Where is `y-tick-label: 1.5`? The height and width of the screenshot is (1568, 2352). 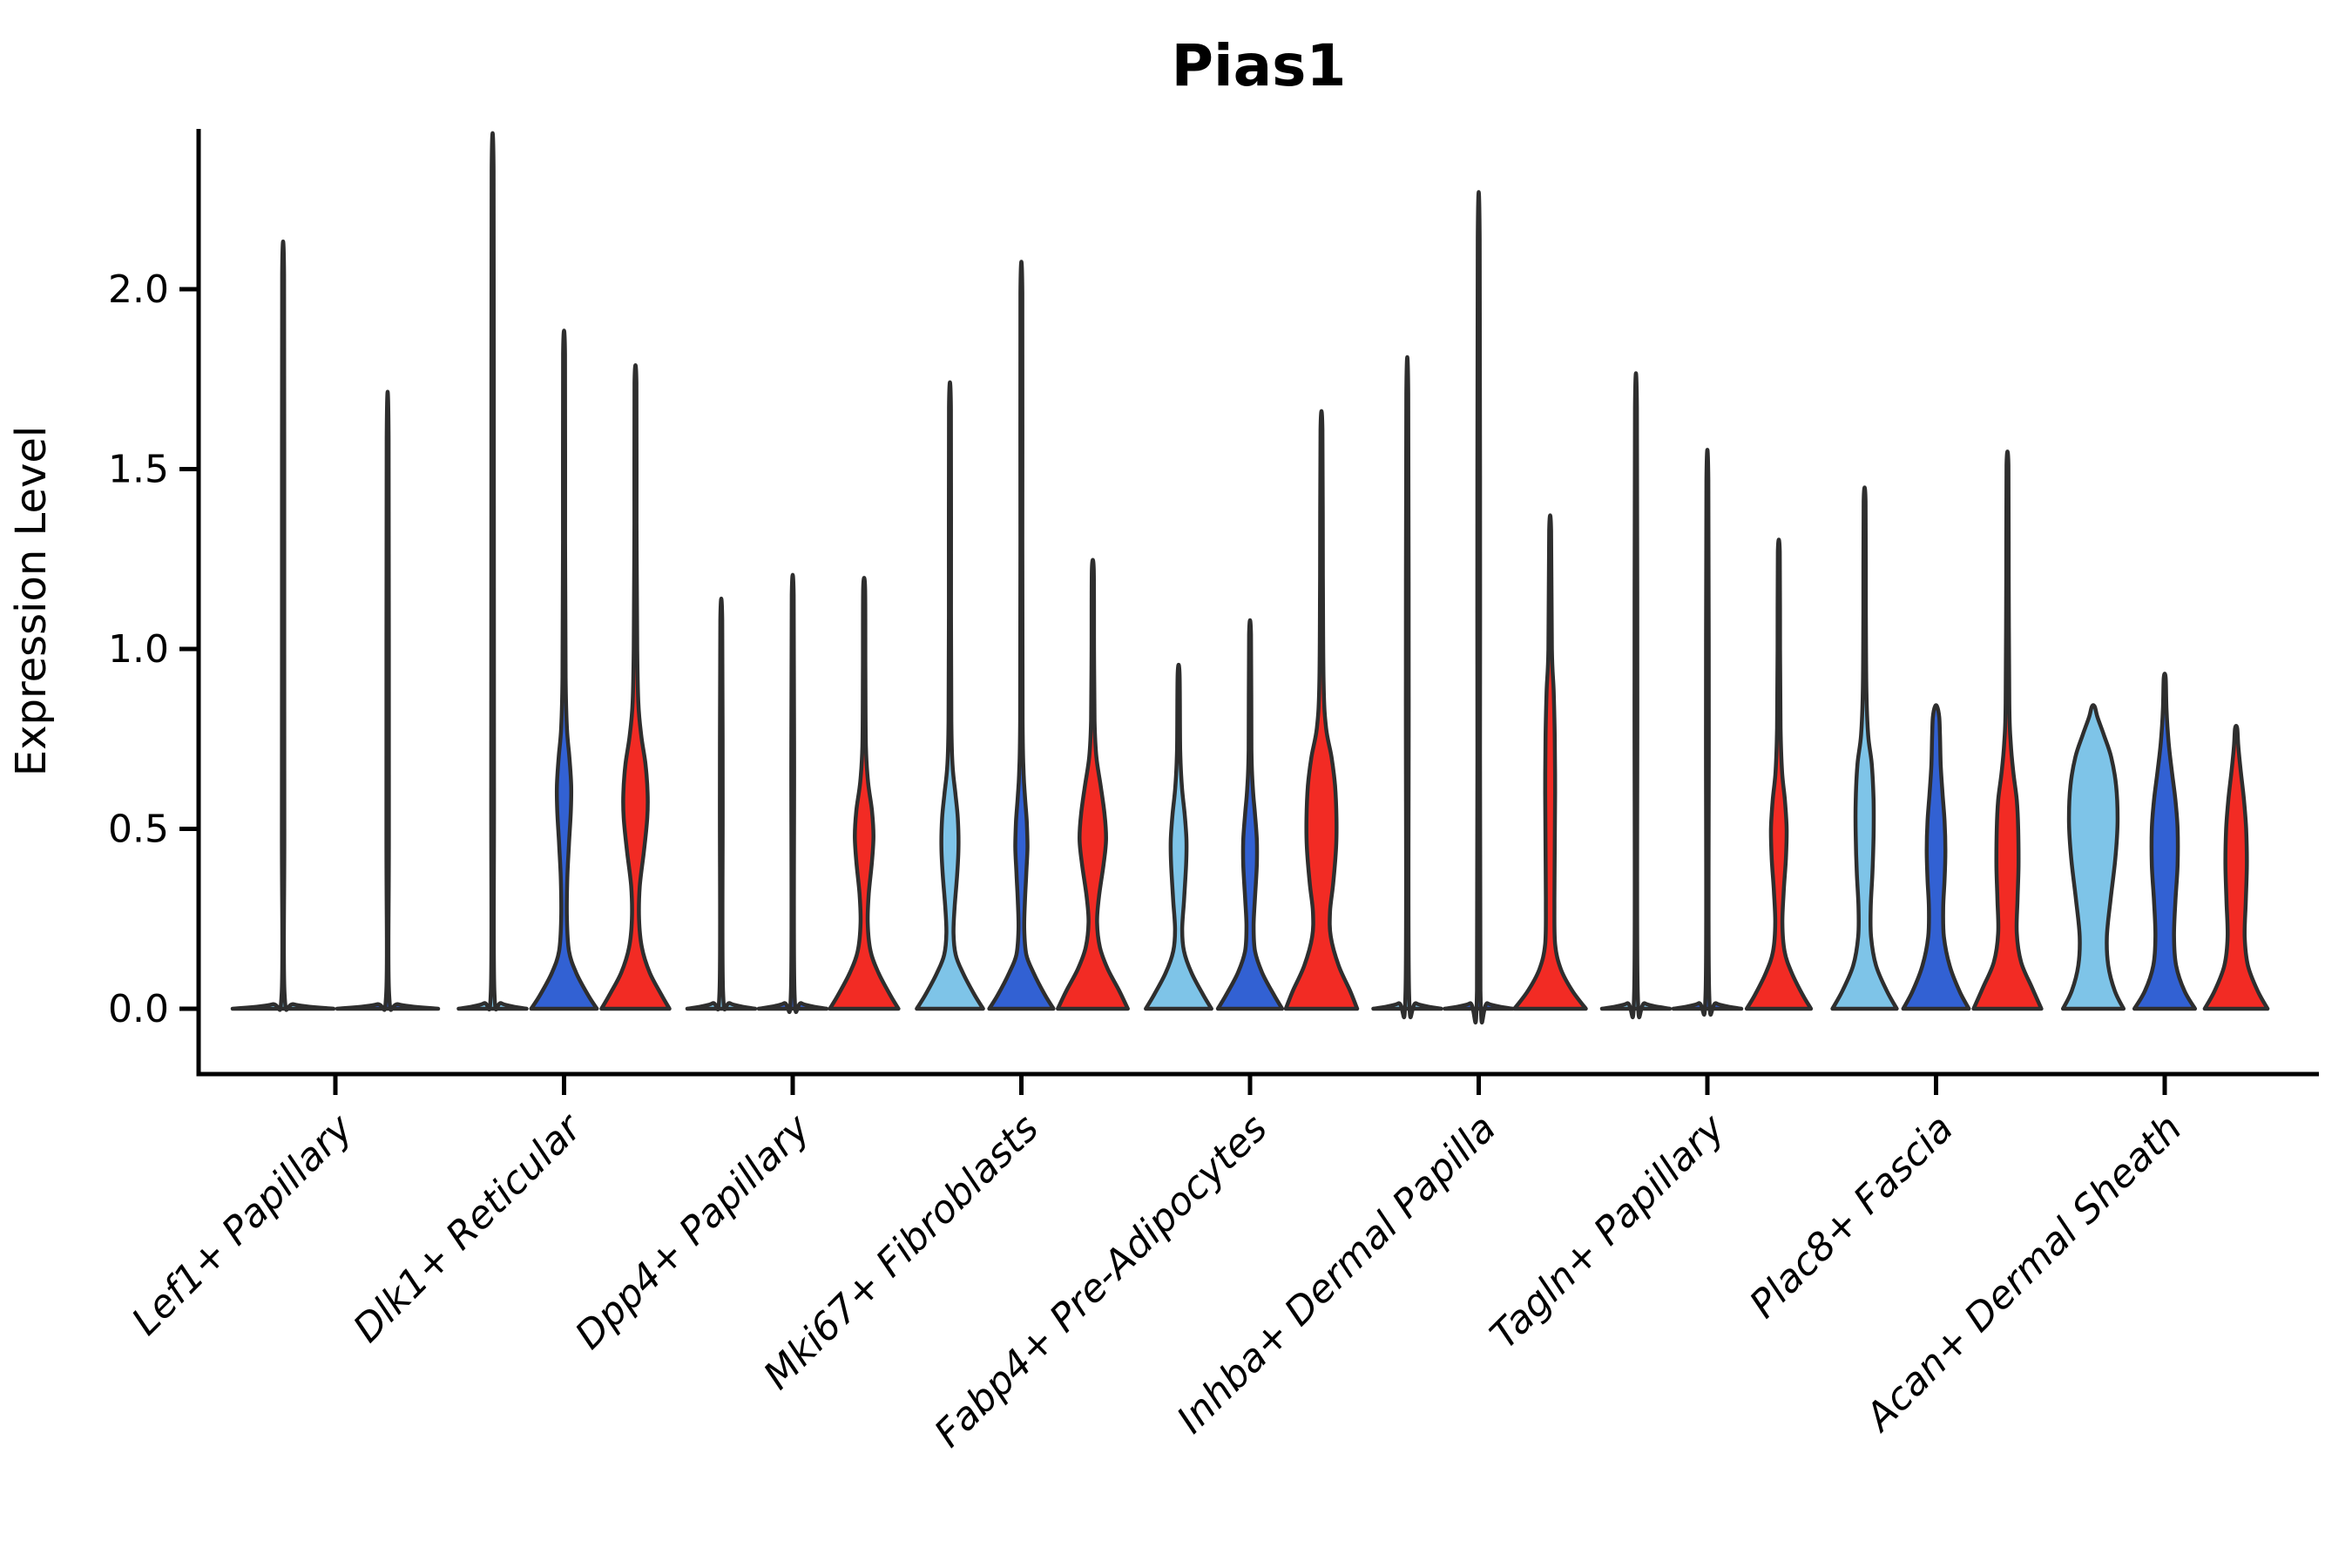 y-tick-label: 1.5 is located at coordinates (138, 470).